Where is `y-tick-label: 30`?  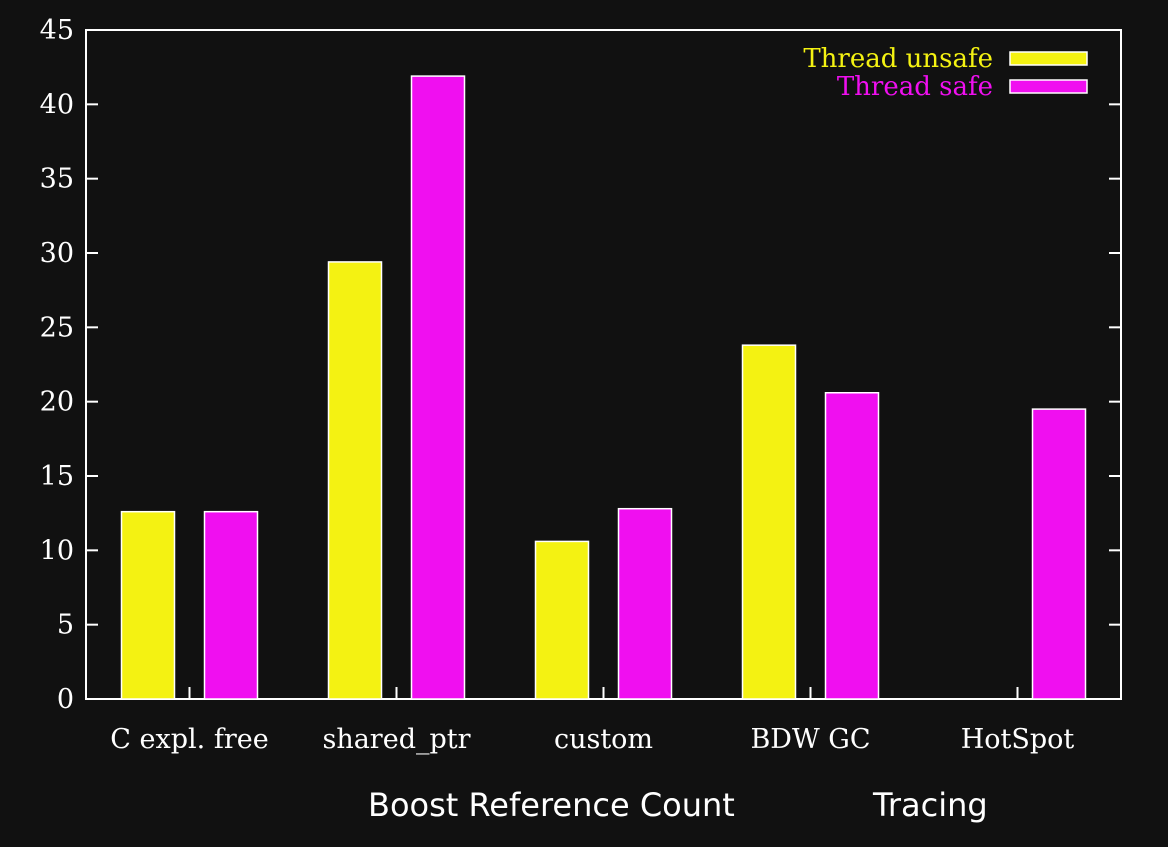
y-tick-label: 30 is located at coordinates (57, 253).